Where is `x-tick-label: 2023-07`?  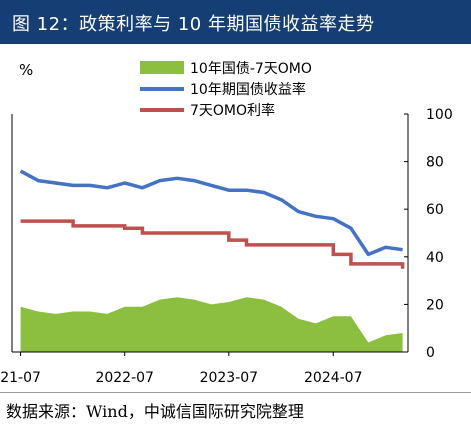 x-tick-label: 2023-07 is located at coordinates (229, 378).